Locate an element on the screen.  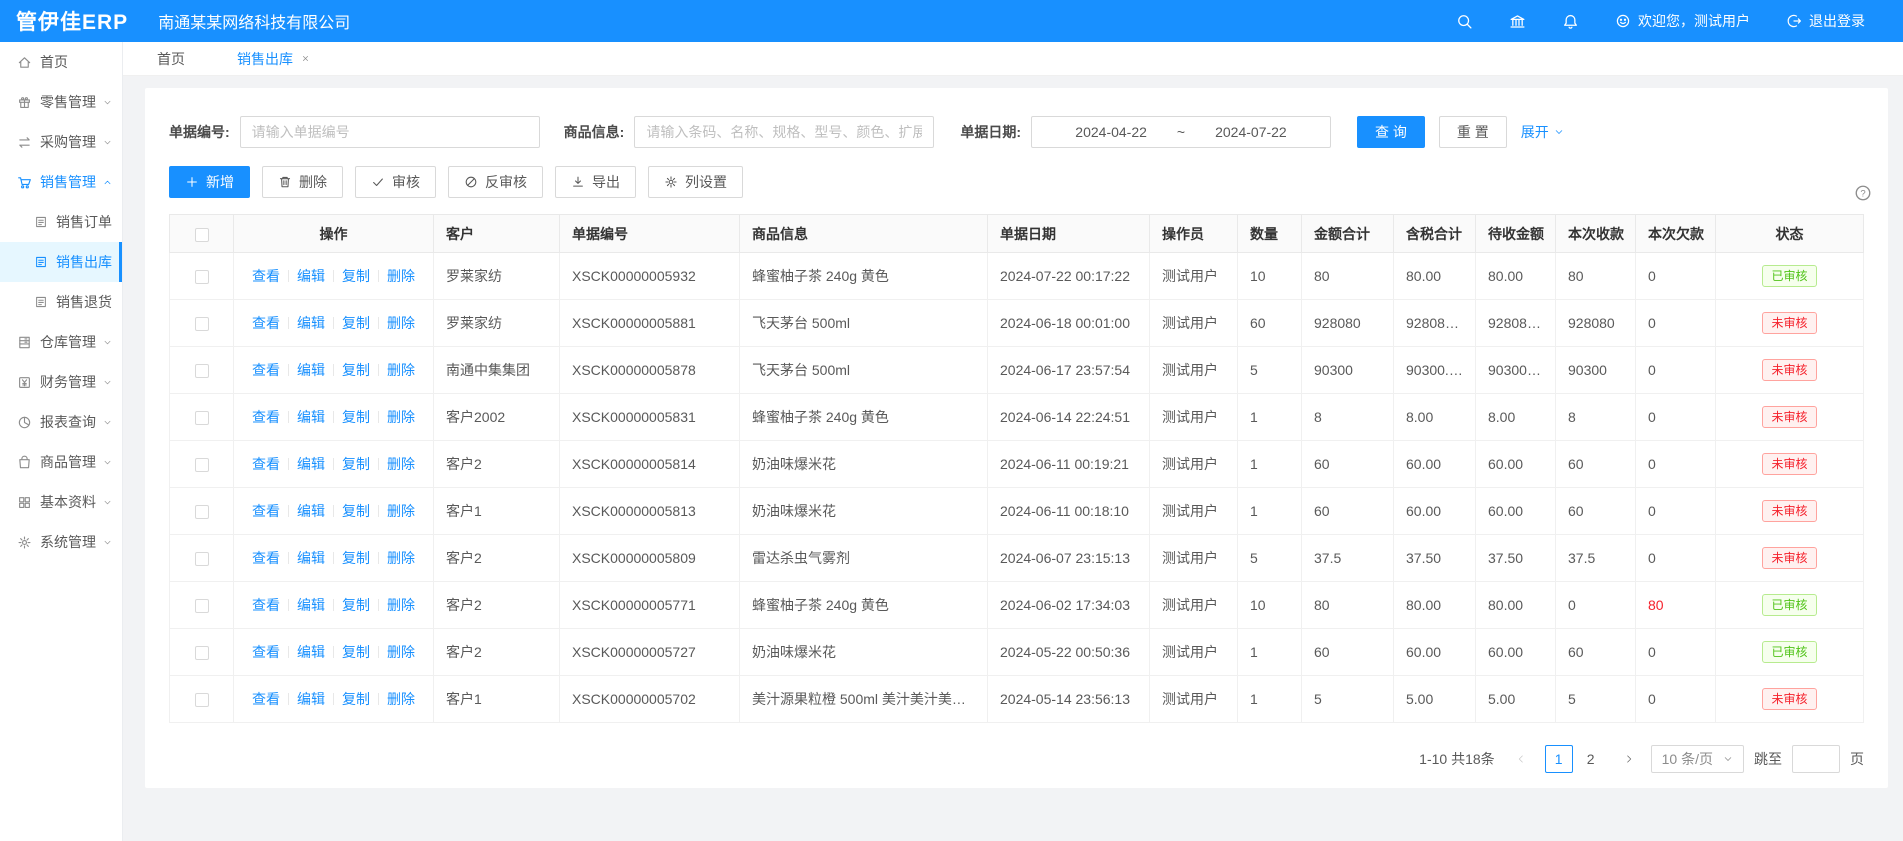
audit-button: 审核 is located at coordinates (395, 182).